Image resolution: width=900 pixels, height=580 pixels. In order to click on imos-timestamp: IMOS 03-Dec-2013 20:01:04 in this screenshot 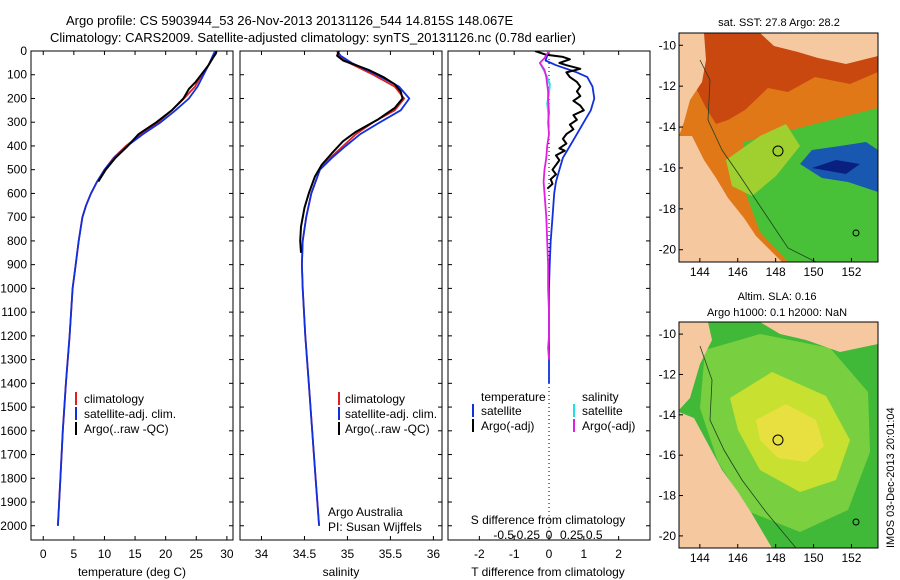, I will do `click(891, 477)`.